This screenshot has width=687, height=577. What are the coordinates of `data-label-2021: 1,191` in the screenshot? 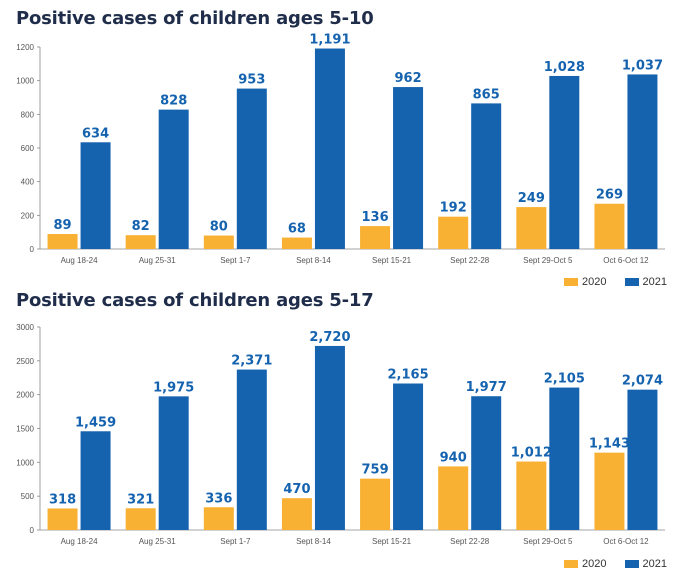 It's located at (329, 40).